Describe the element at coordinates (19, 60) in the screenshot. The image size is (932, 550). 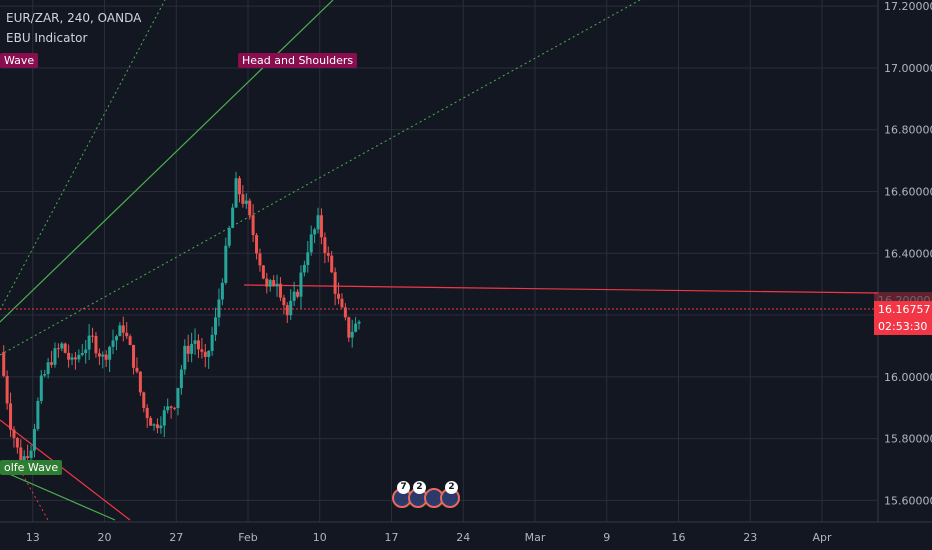
I see `wave-tag: Wave` at that location.